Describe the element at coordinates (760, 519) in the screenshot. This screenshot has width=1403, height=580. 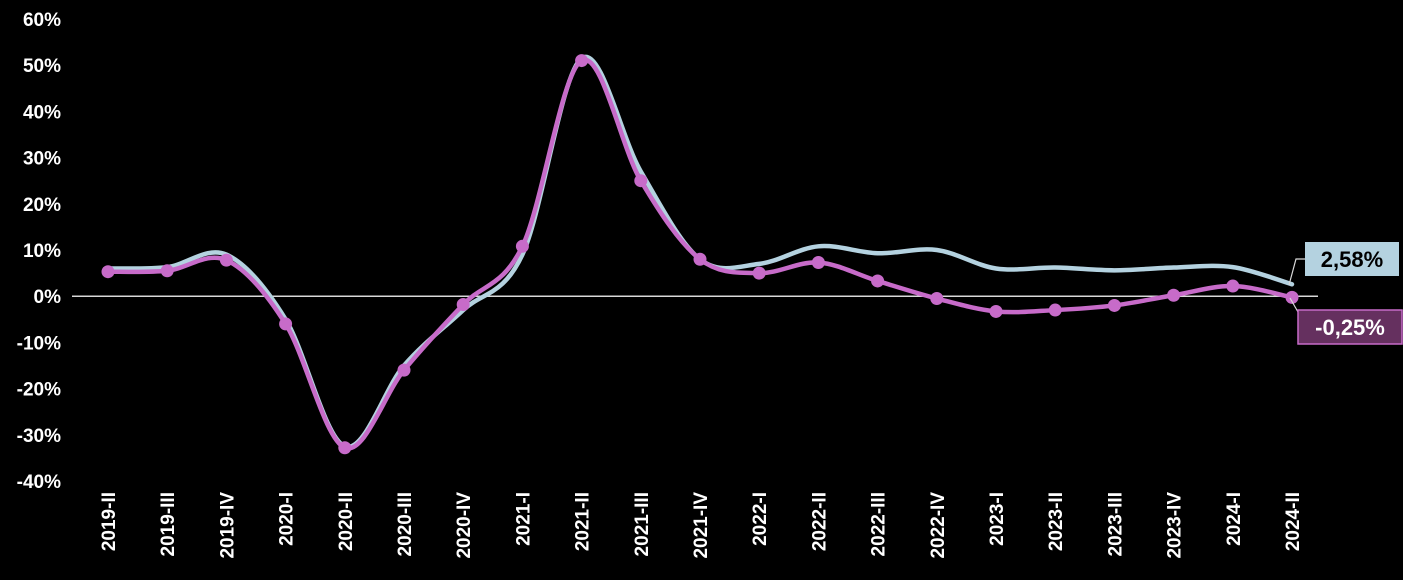
I see `x-tick-label: 2022-I` at that location.